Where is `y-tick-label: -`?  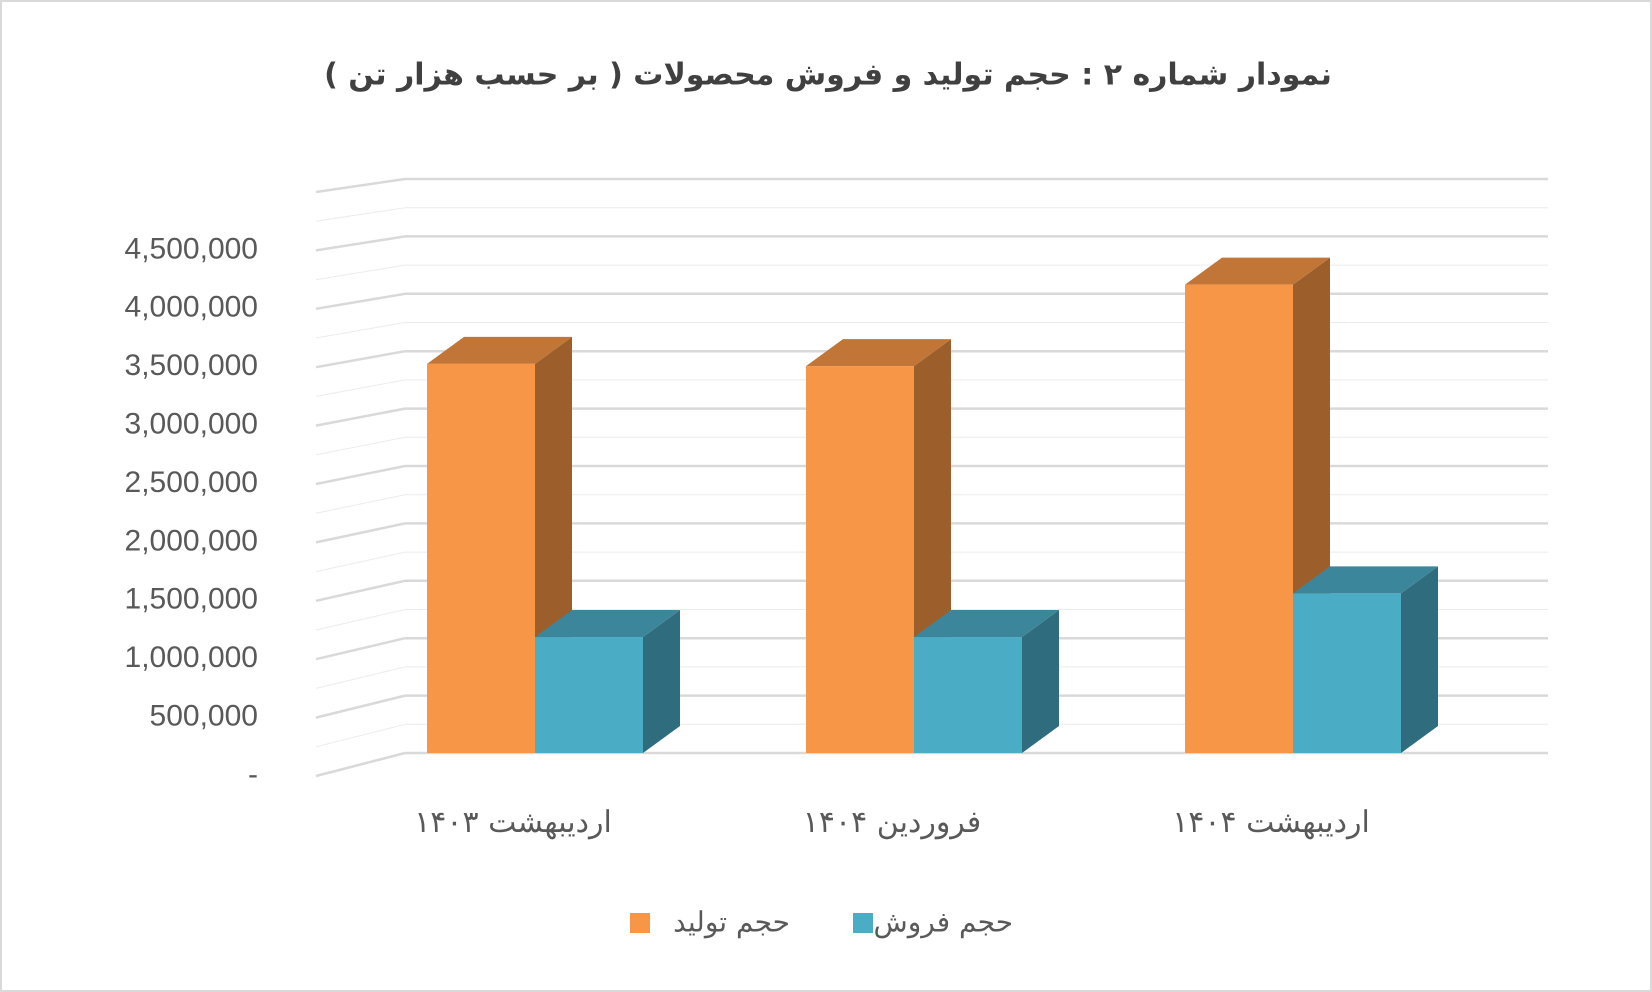
y-tick-label: - is located at coordinates (253, 774).